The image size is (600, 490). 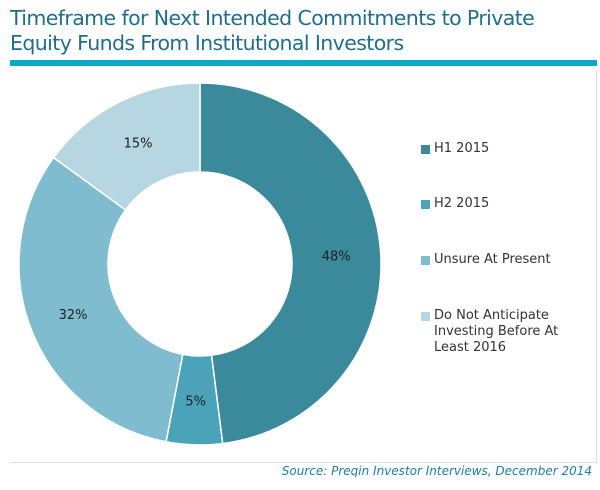 I want to click on data-label-1: 5%, so click(x=195, y=401).